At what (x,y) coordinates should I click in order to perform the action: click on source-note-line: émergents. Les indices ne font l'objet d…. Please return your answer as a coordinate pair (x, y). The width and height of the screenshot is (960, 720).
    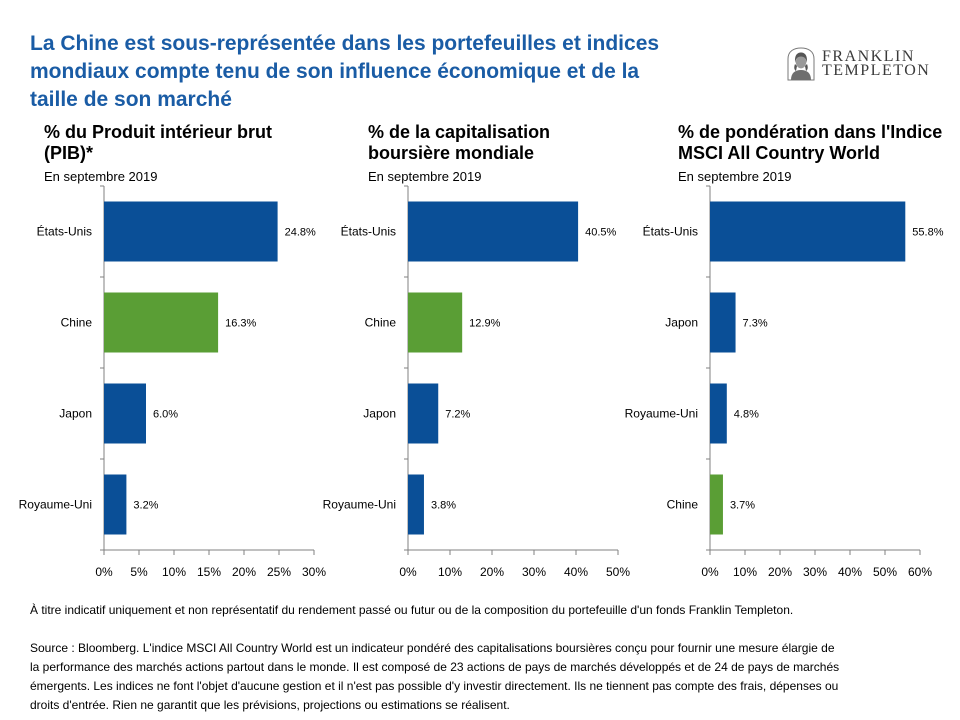
    Looking at the image, I should click on (434, 686).